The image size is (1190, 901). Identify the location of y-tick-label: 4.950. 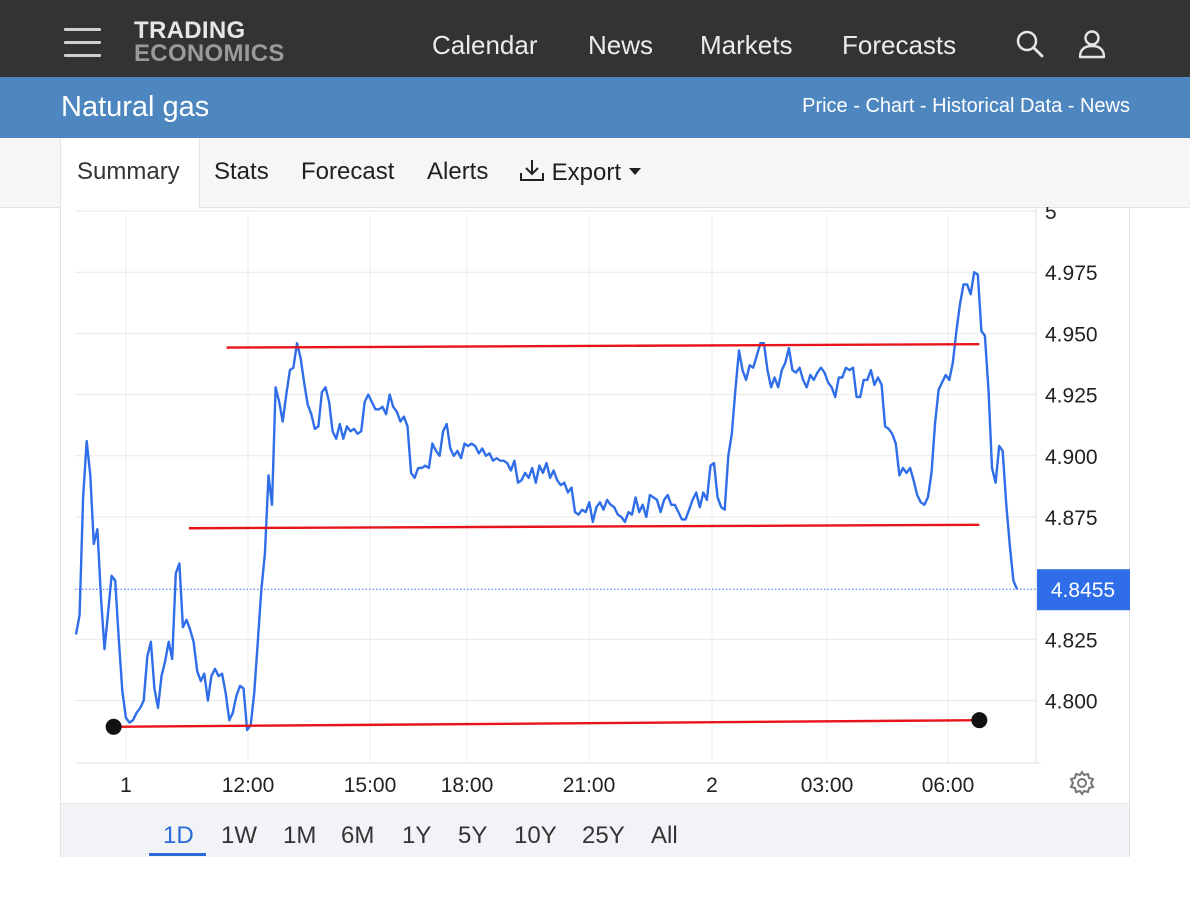
(1071, 334).